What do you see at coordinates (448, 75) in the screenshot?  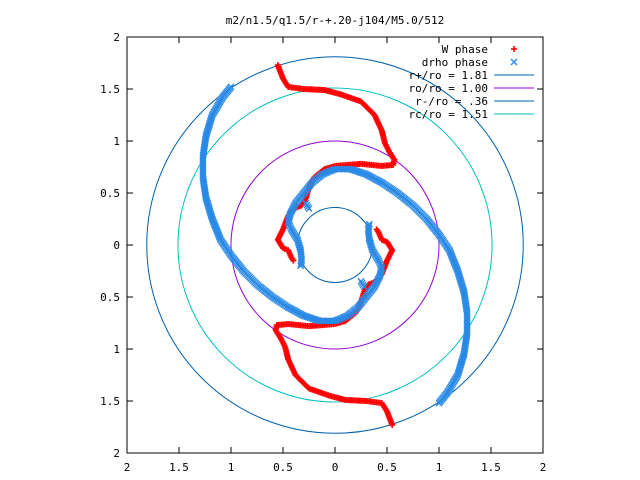 I see `legend-label-2: r+/ro = 1.81` at bounding box center [448, 75].